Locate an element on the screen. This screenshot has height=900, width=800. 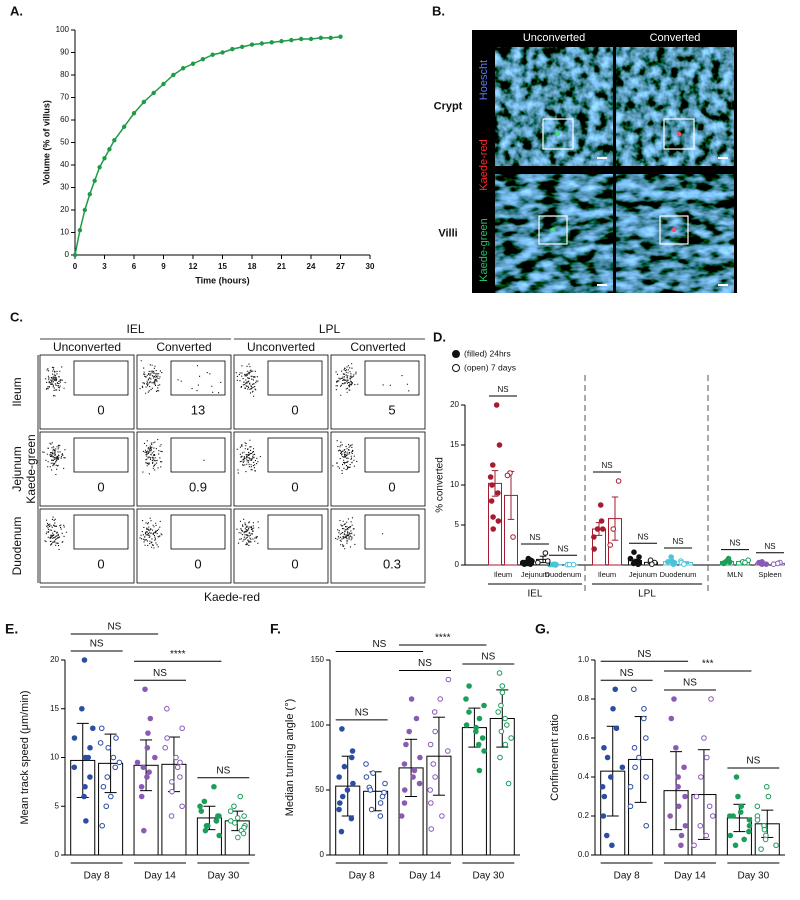
column-header: Unconverted is located at coordinates (87, 347).